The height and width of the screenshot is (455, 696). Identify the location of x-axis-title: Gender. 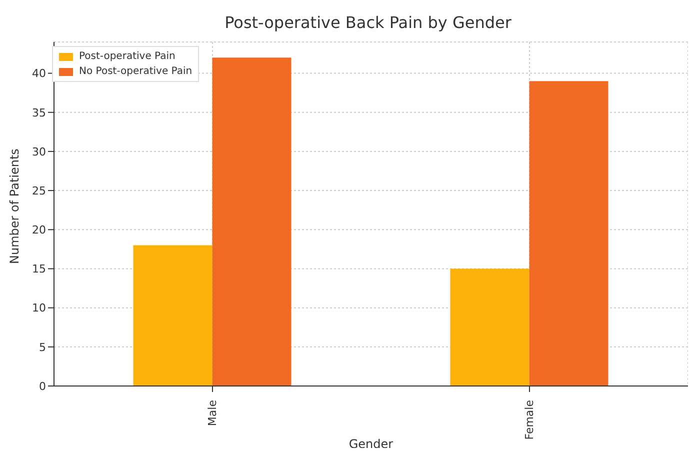
(371, 444).